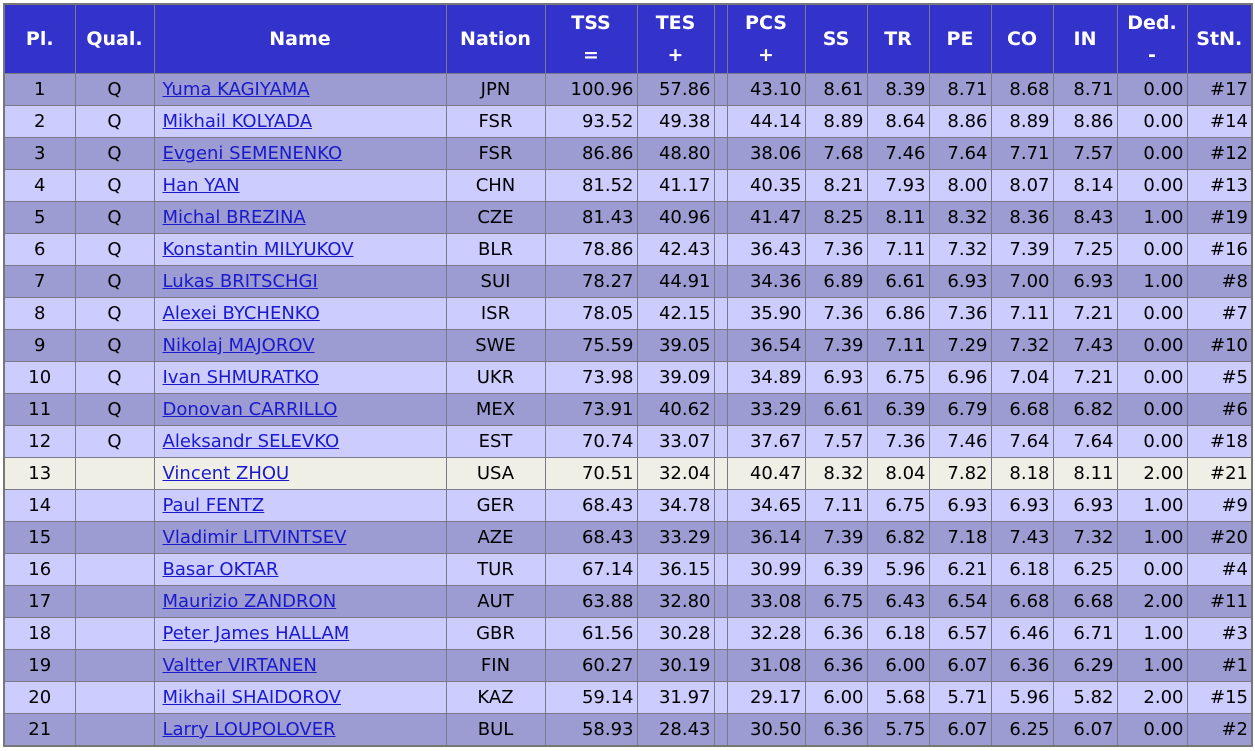 The height and width of the screenshot is (751, 1255). What do you see at coordinates (766, 89) in the screenshot?
I see `cell: 43.10` at bounding box center [766, 89].